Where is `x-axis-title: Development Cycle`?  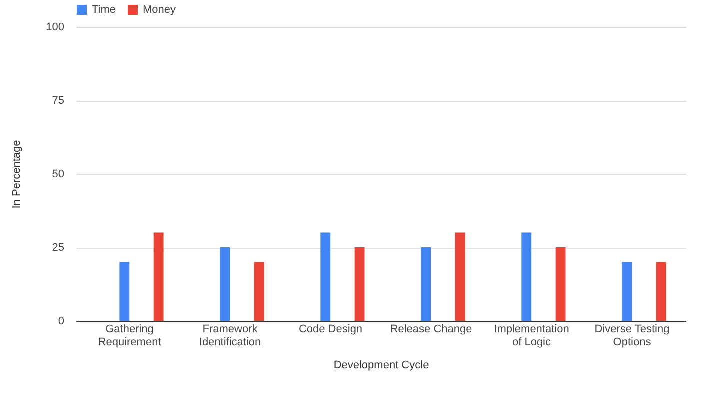
x-axis-title: Development Cycle is located at coordinates (382, 366).